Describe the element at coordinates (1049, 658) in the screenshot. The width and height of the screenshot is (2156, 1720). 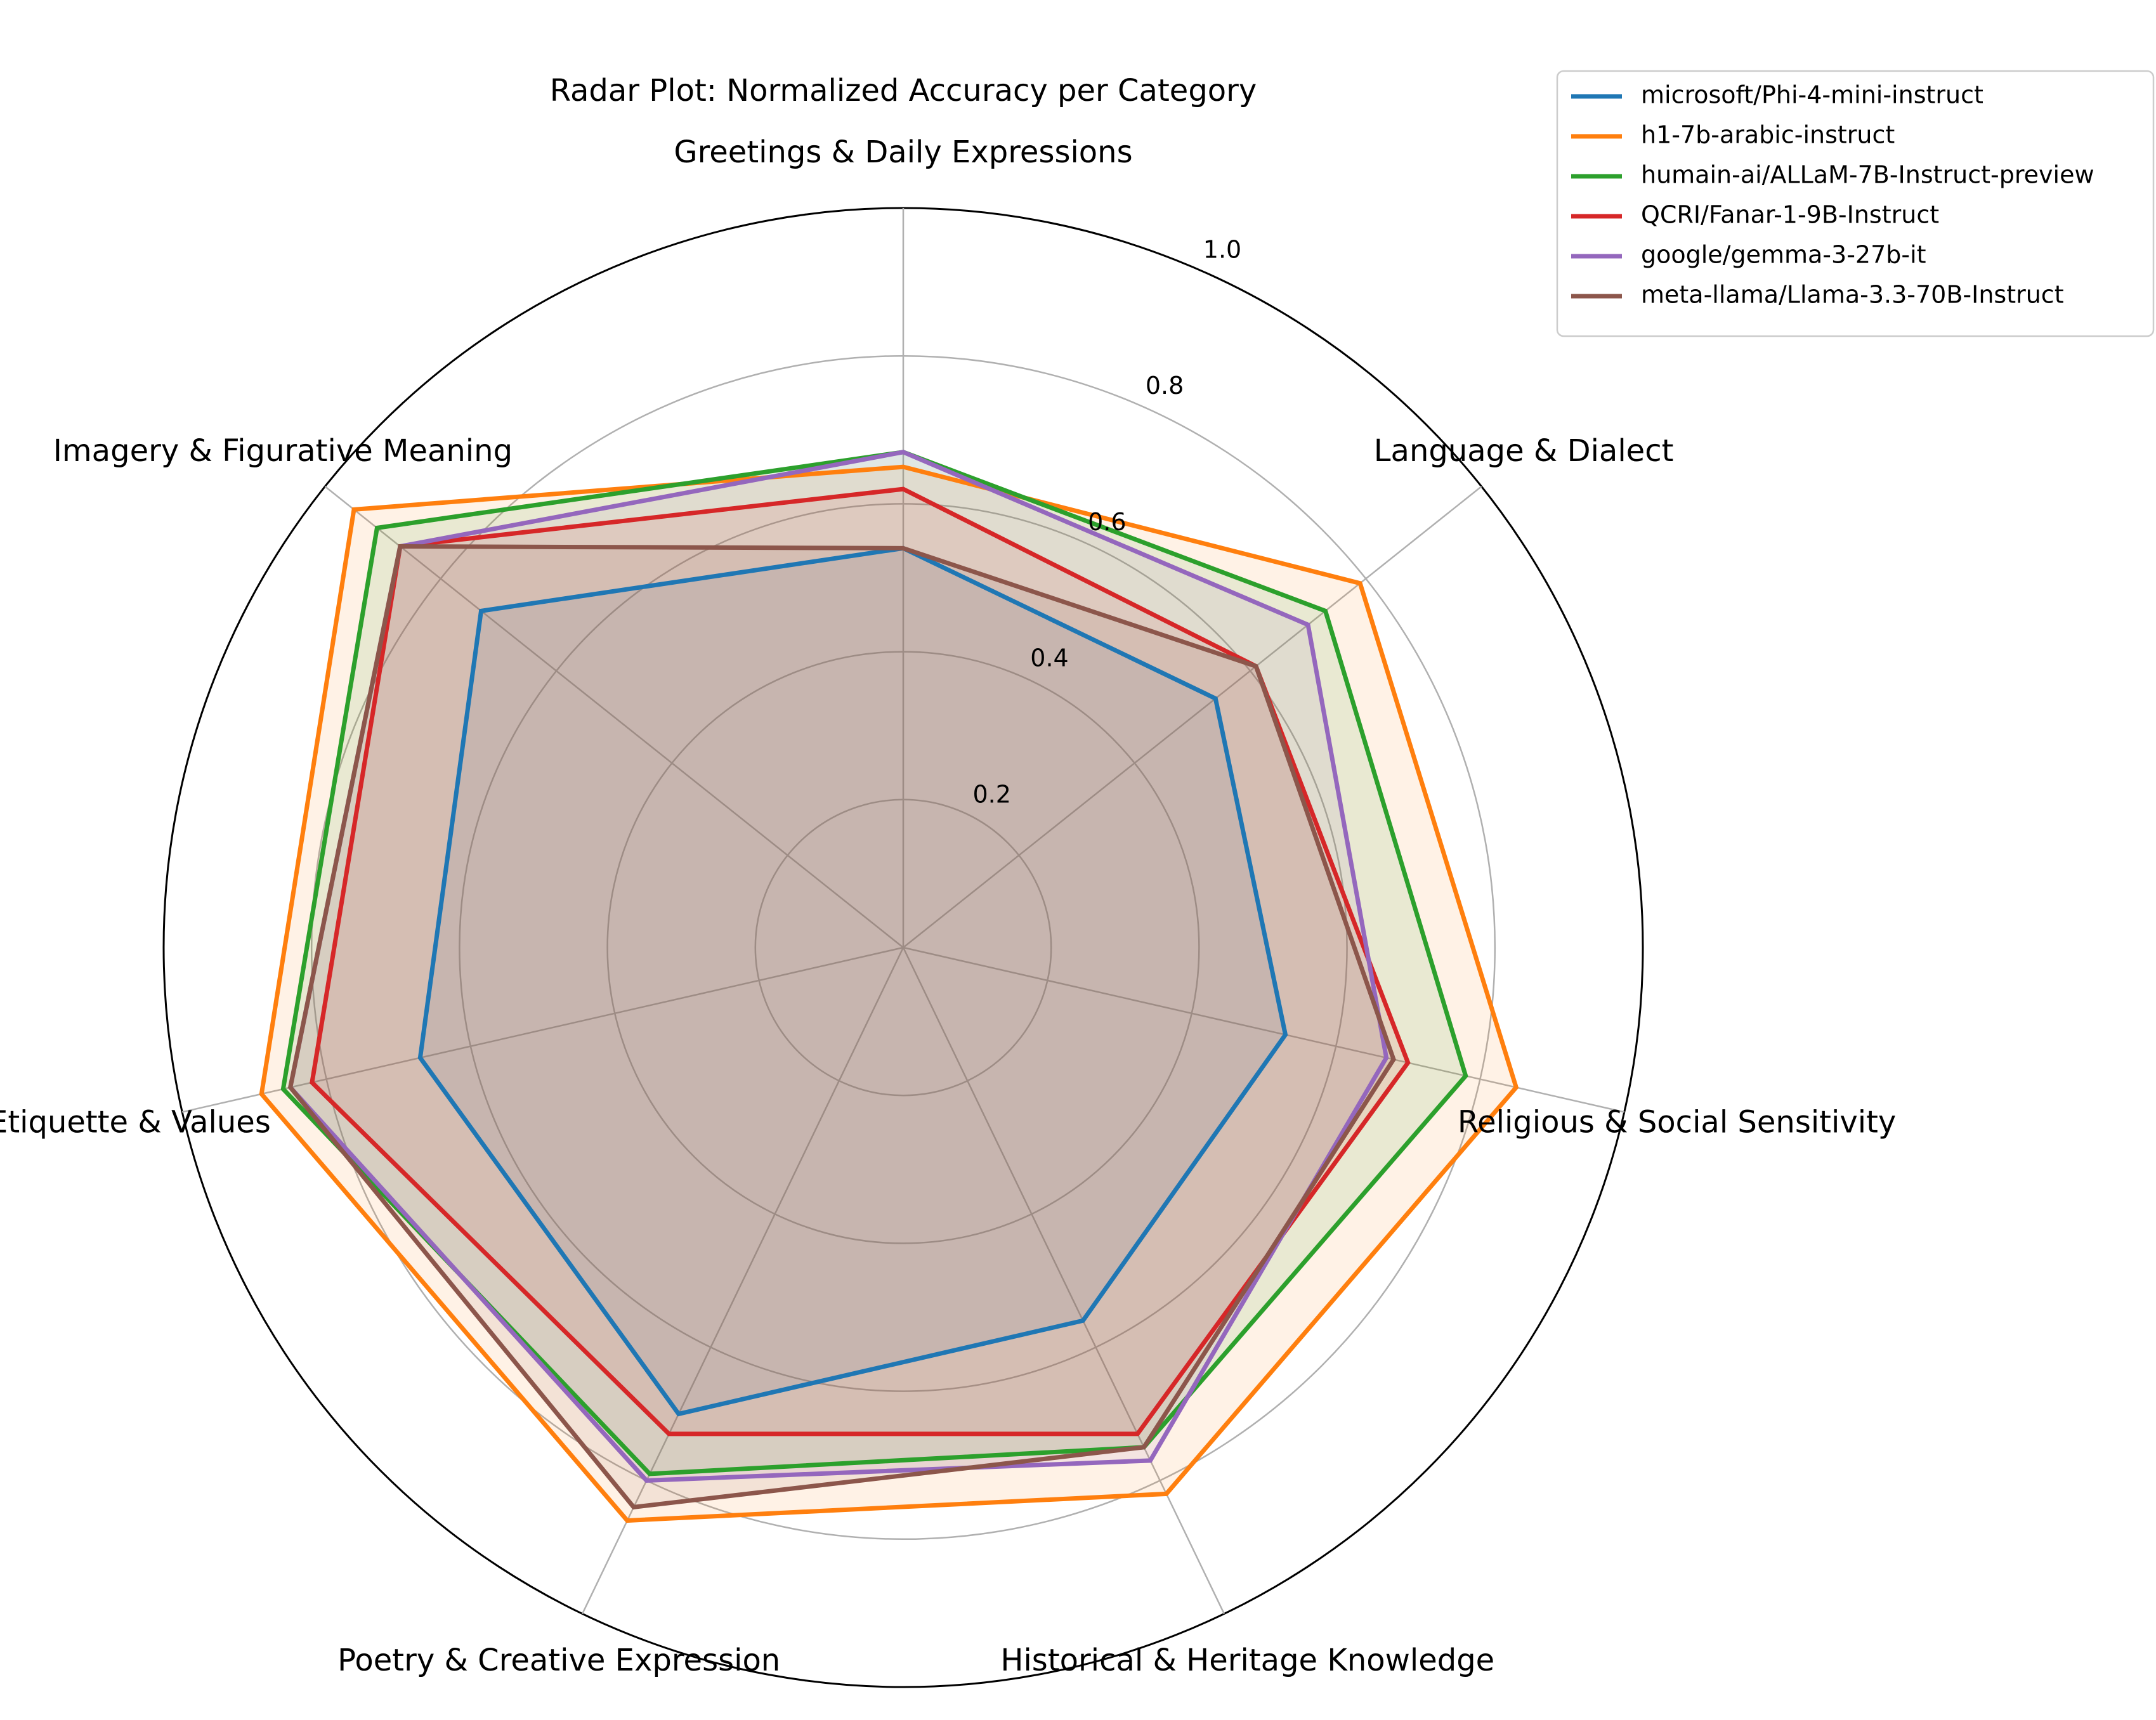
I see `rtick-label: 0.4` at that location.